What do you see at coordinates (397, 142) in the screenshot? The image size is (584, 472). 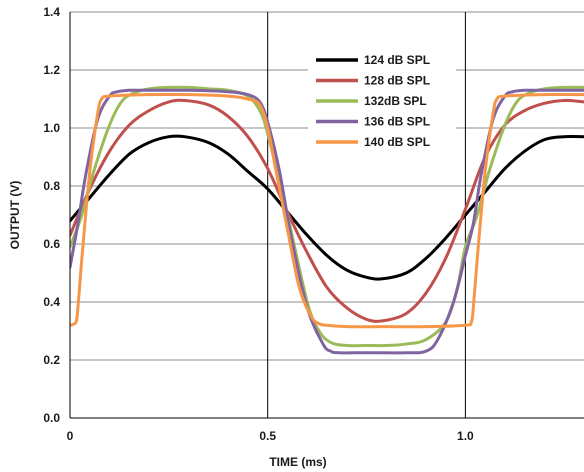 I see `legend-label: 140 dB SPL` at bounding box center [397, 142].